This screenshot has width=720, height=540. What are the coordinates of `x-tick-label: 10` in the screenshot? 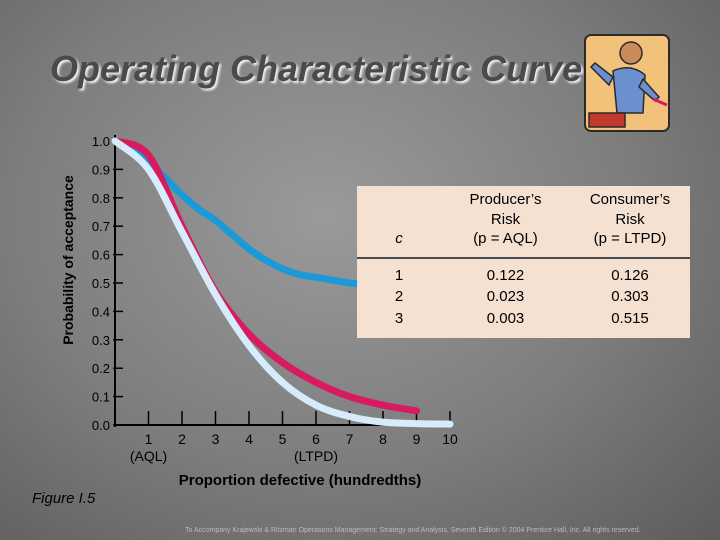 It's located at (450, 439).